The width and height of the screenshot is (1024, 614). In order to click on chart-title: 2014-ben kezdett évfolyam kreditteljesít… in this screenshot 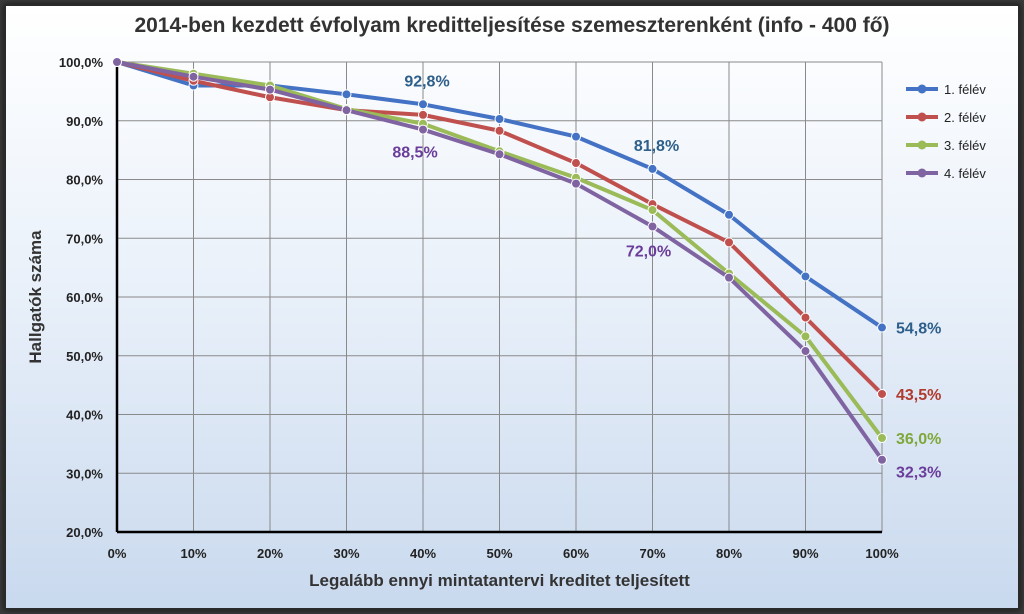, I will do `click(512, 25)`.